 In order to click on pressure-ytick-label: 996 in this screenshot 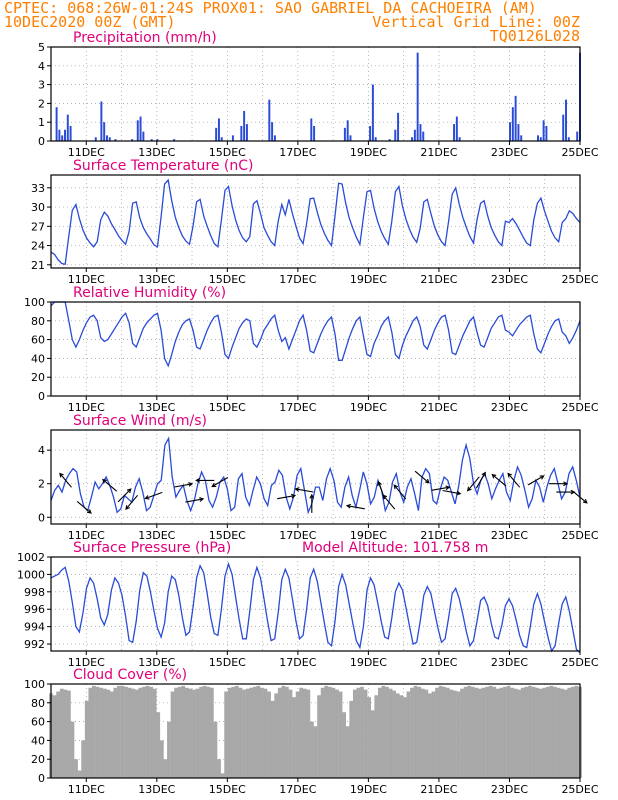, I will do `click(34, 609)`.